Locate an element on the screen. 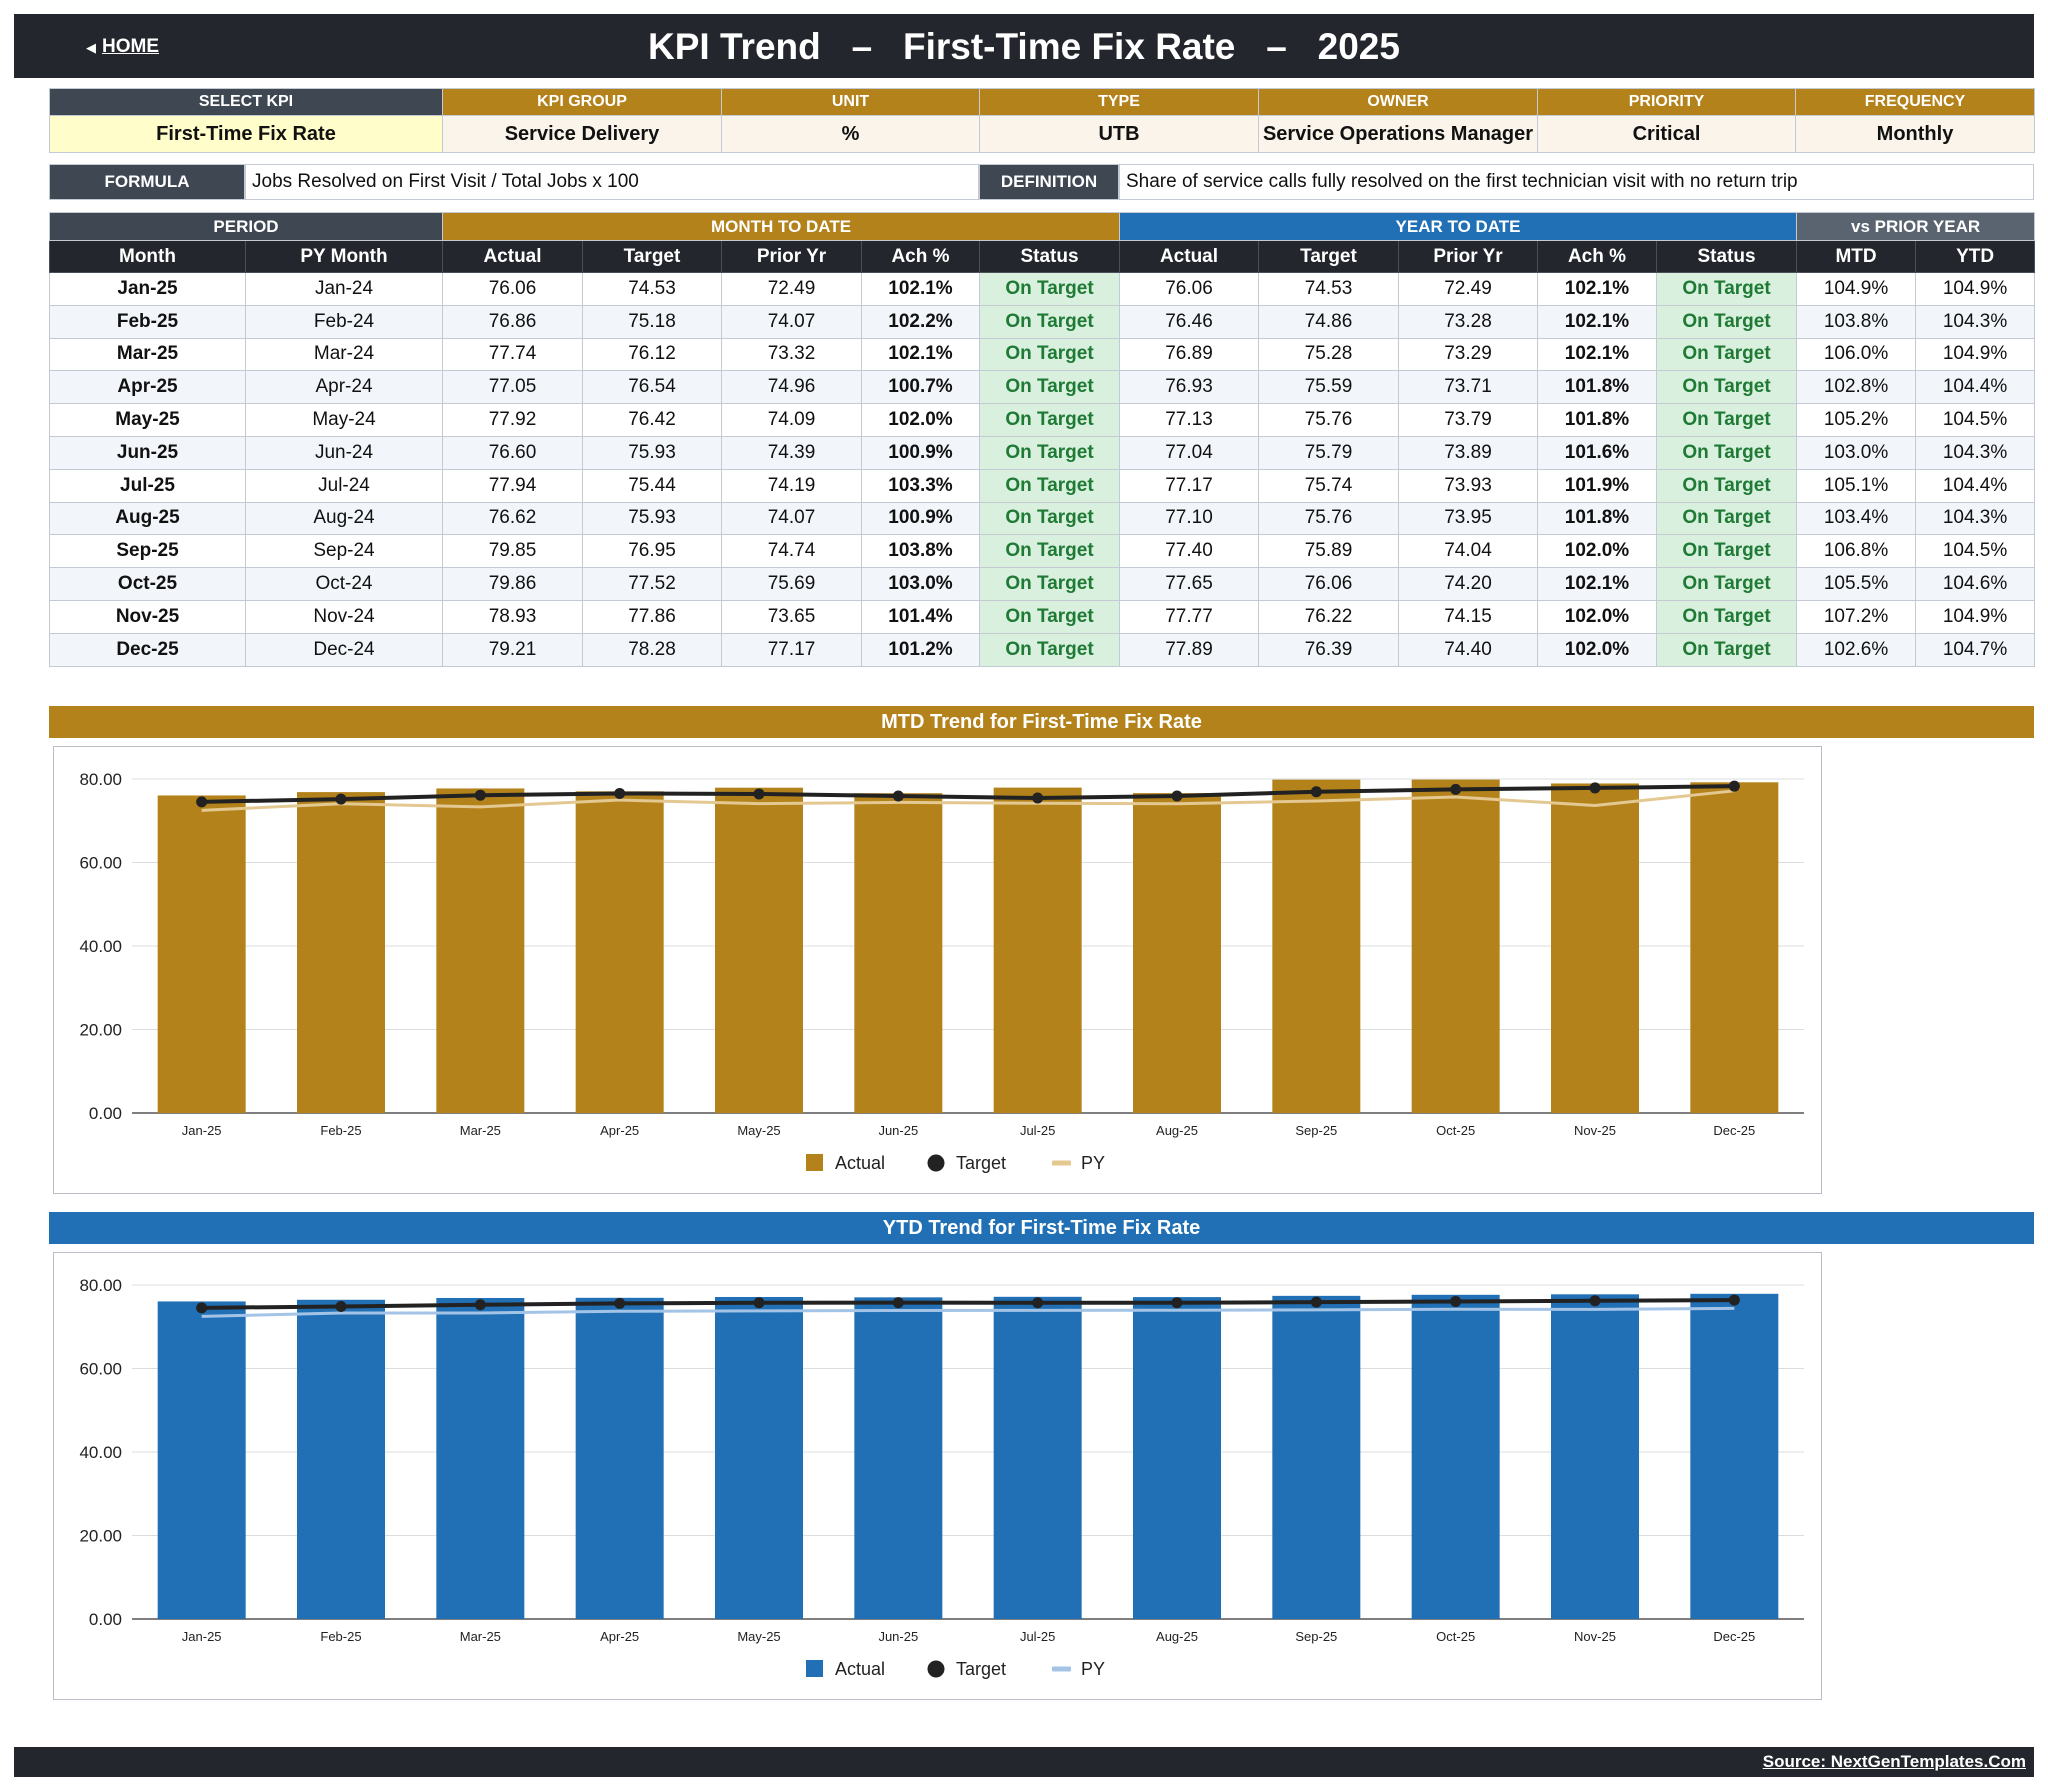  table-cell: 104.5% is located at coordinates (1975, 551).